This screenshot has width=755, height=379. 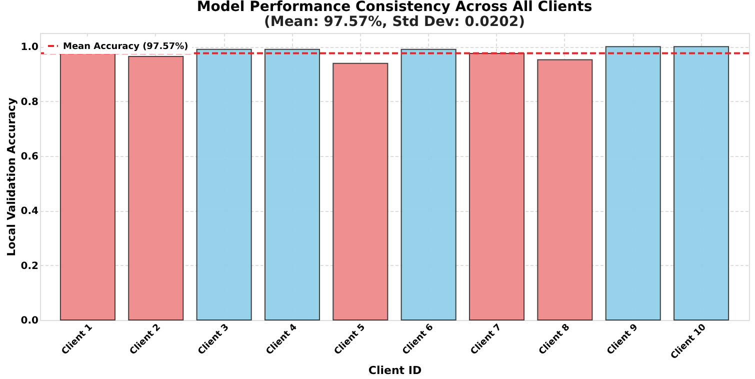 What do you see at coordinates (29, 48) in the screenshot?
I see `y-tick-label: 1.0` at bounding box center [29, 48].